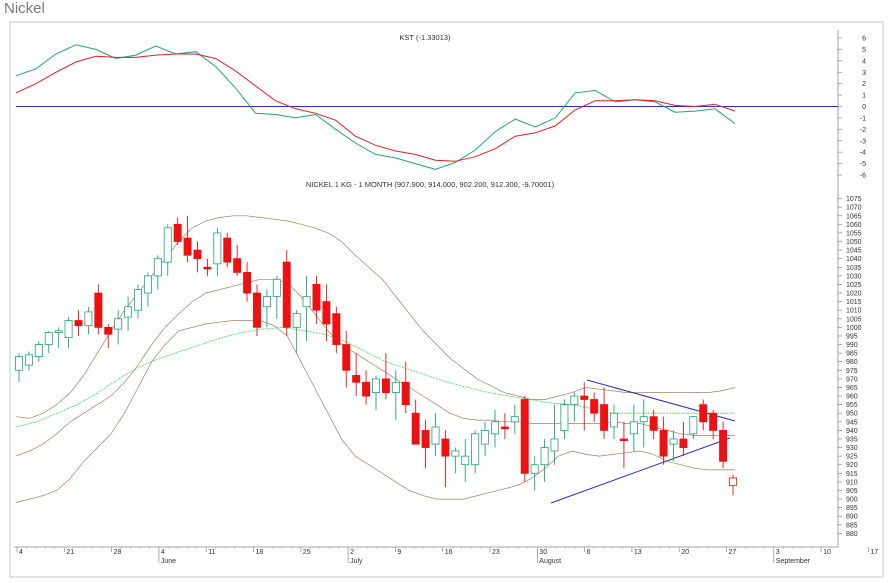  What do you see at coordinates (852, 525) in the screenshot?
I see `price-y-tick-label: 885` at bounding box center [852, 525].